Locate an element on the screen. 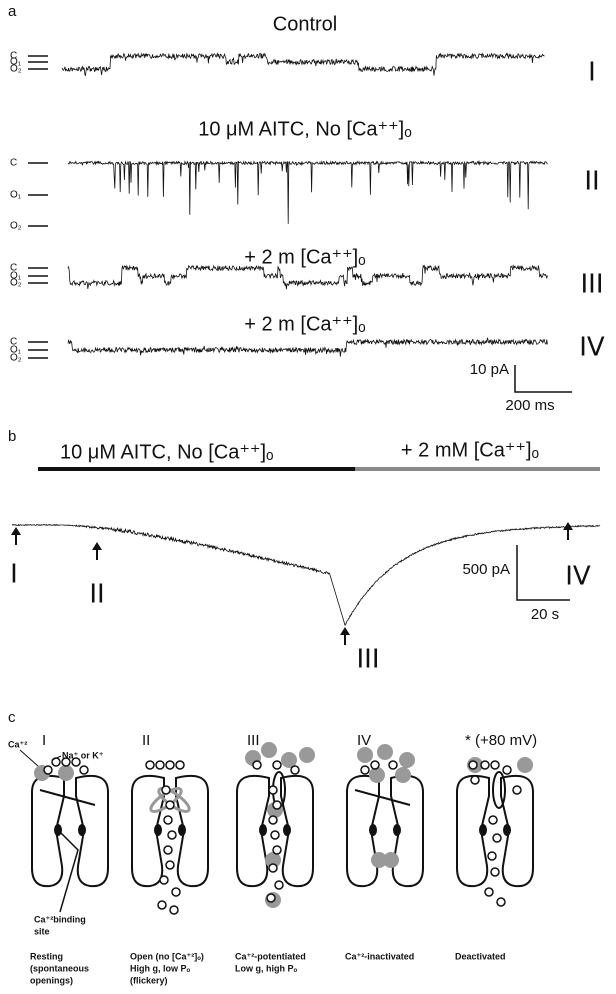 This screenshot has height=994, width=616. trace-numeral: II is located at coordinates (591, 182).